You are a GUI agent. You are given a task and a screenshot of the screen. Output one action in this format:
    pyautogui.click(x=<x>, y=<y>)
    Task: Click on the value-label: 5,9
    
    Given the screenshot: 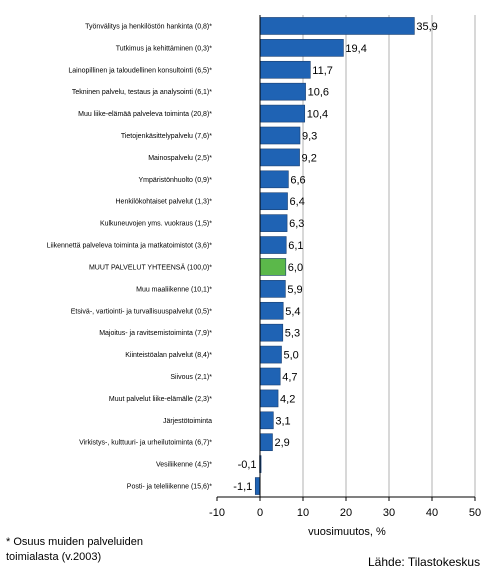 What is the action you would take?
    pyautogui.click(x=294, y=290)
    